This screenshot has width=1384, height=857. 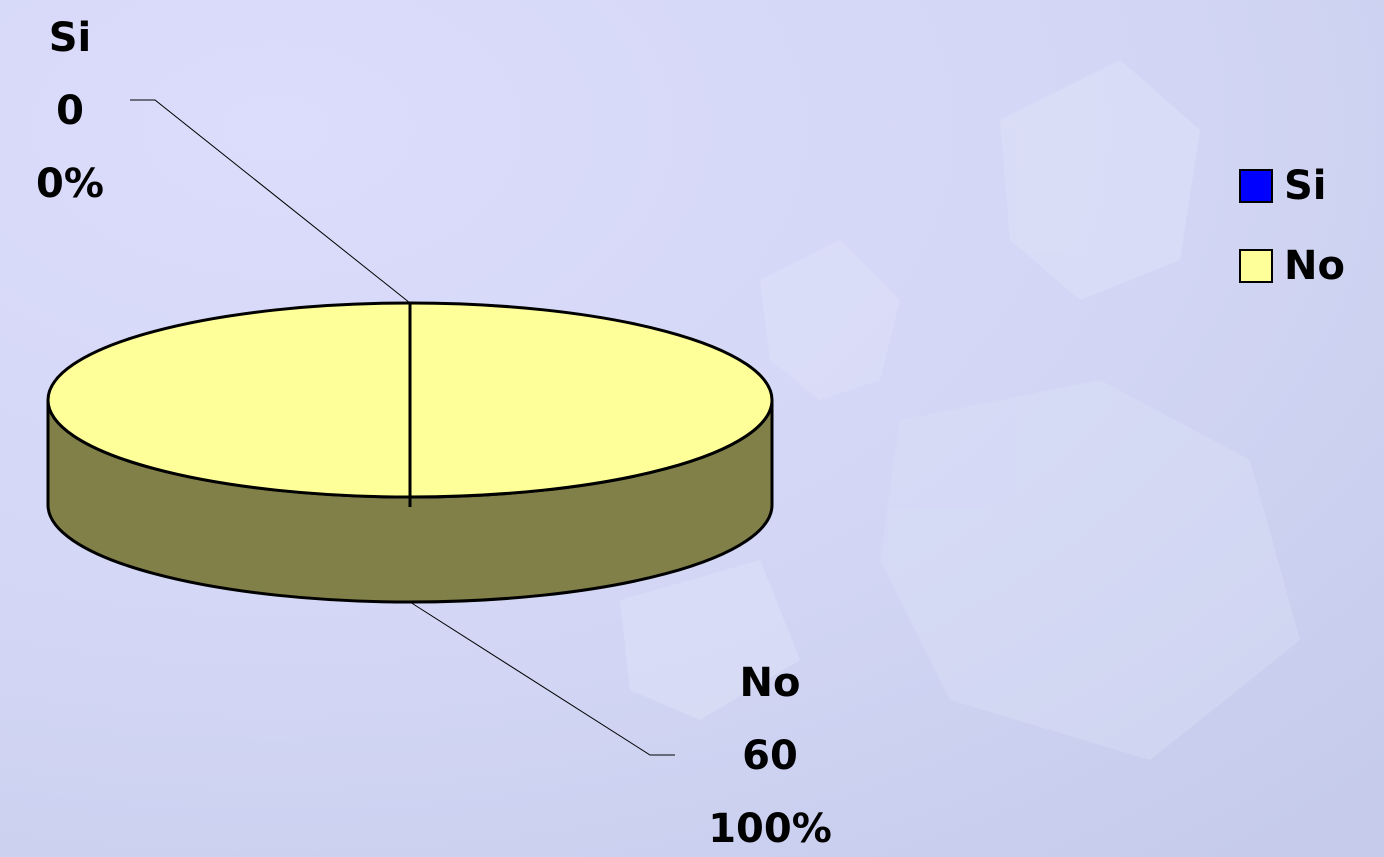 What do you see at coordinates (770, 756) in the screenshot?
I see `data-label-value: 60` at bounding box center [770, 756].